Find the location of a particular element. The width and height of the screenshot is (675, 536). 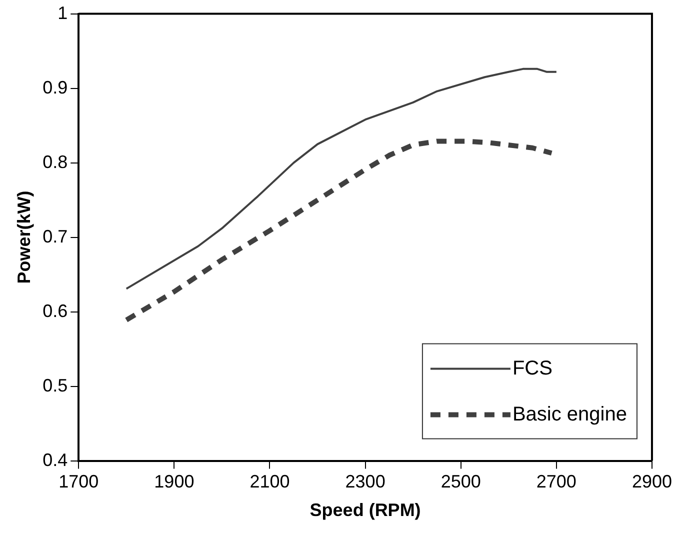

x-tick-label: 1700 is located at coordinates (78, 482).